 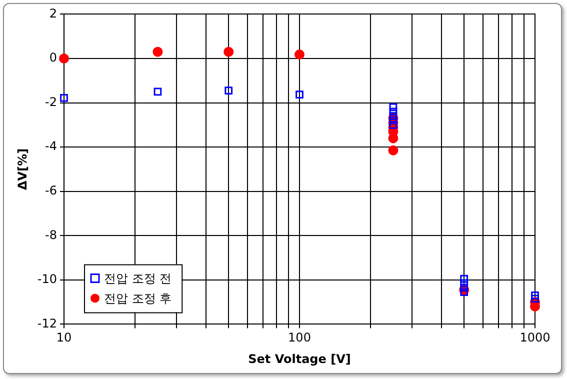 What do you see at coordinates (64, 337) in the screenshot?
I see `x-tick-label: 10` at bounding box center [64, 337].